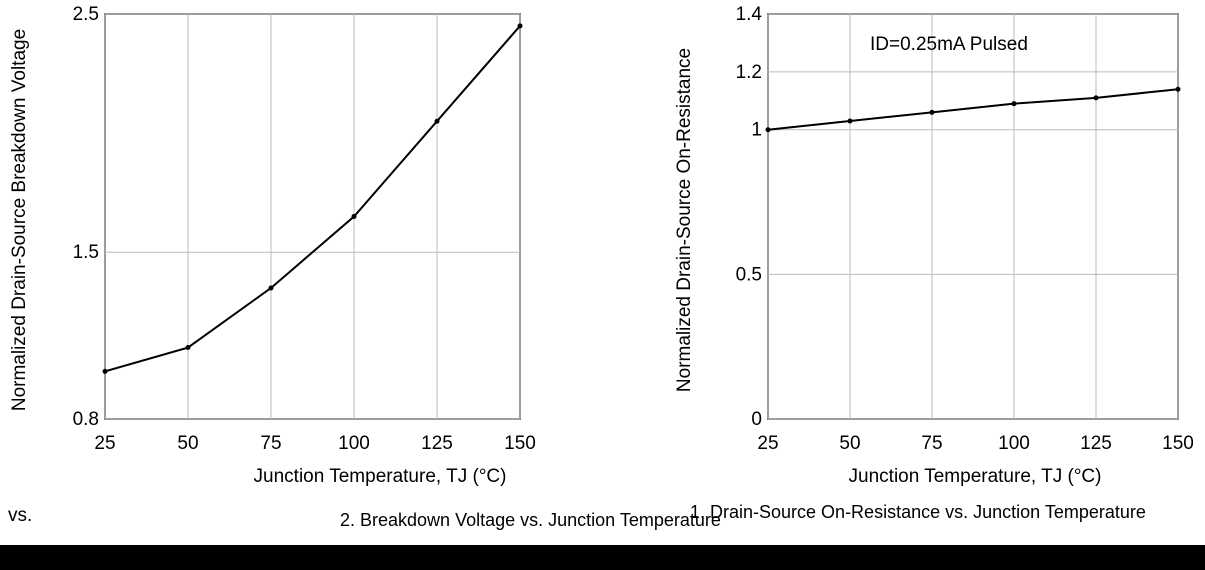 This screenshot has width=1205, height=570. I want to click on y-axis-label: Normalized Drain-Source On-Resistance, so click(684, 220).